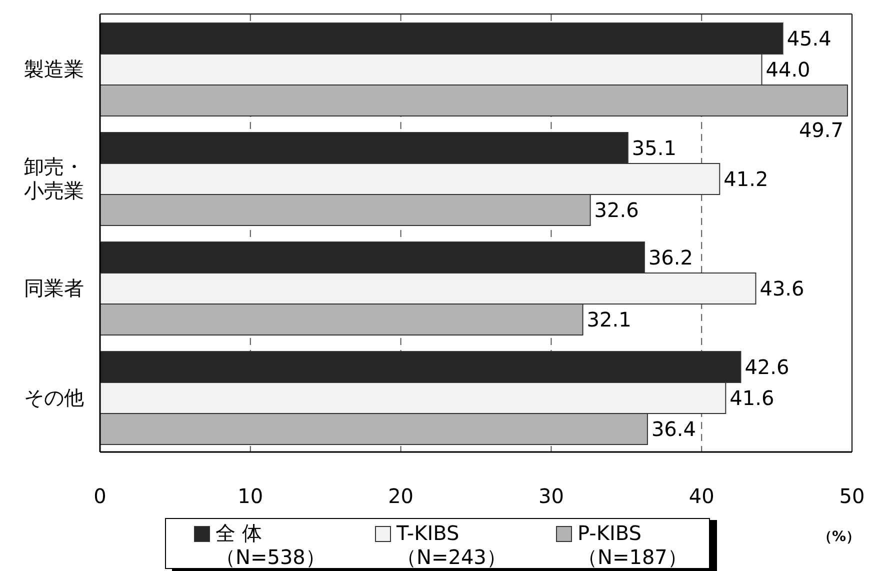  Describe the element at coordinates (670, 258) in the screenshot. I see `data-label: 36.2` at that location.